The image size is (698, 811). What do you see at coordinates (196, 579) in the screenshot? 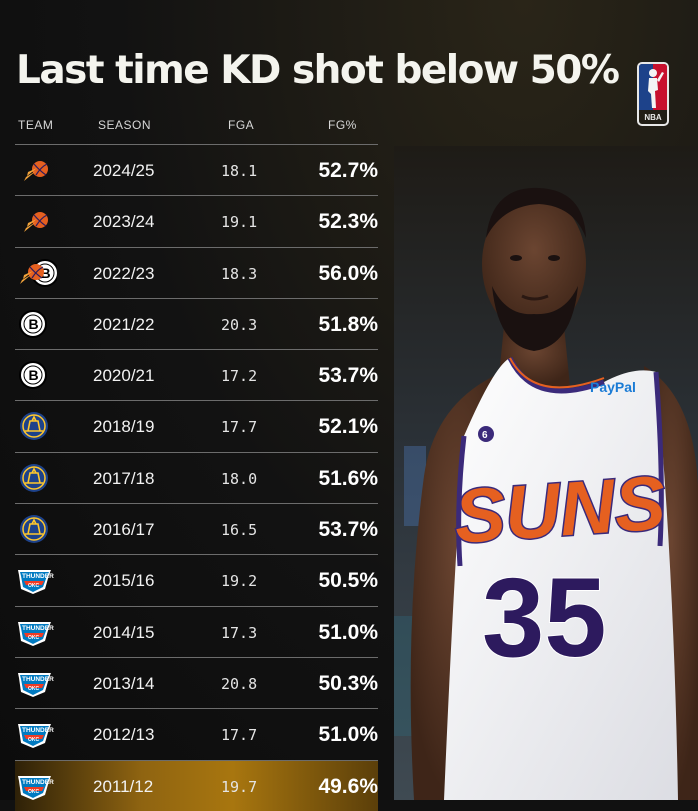
I see `table-row: THUNDER OKC 2015/16 19.2 50.5%` at bounding box center [196, 579].